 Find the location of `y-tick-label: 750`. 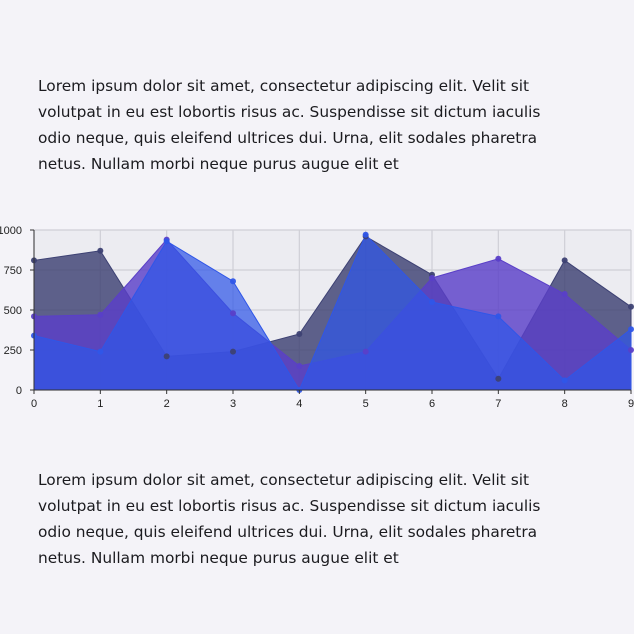

y-tick-label: 750 is located at coordinates (13, 271).